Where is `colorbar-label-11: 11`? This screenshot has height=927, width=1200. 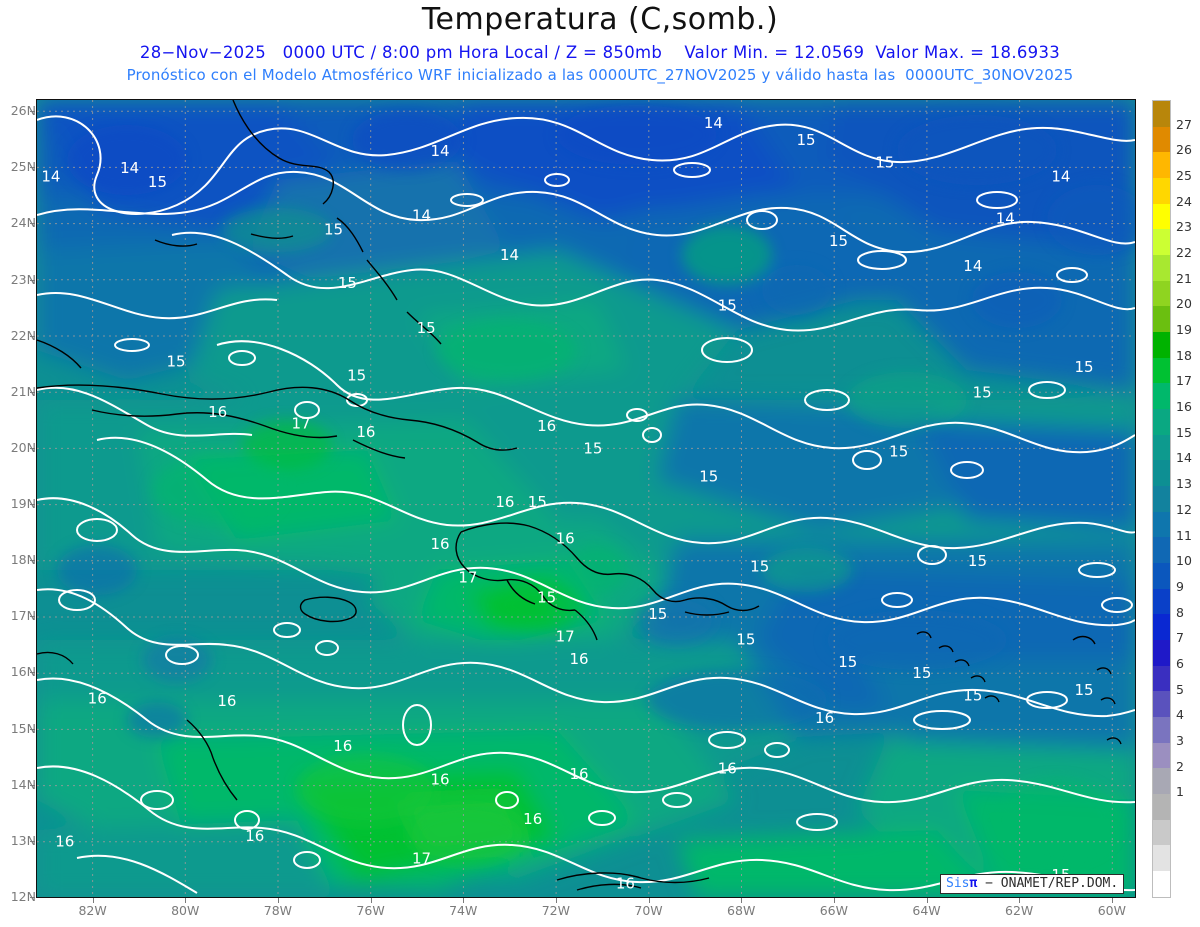 colorbar-label-11: 11 is located at coordinates (1184, 535).